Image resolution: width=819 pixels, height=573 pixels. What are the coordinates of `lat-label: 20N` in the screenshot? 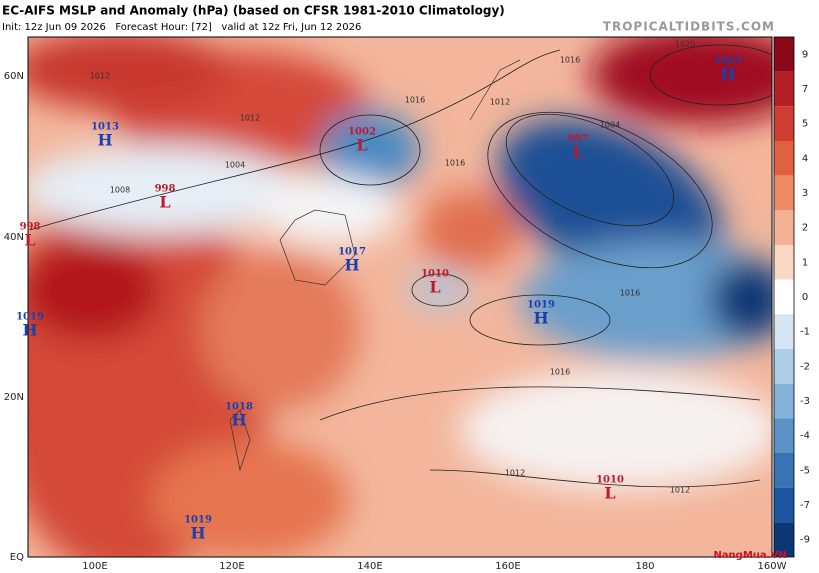 It's located at (14, 397).